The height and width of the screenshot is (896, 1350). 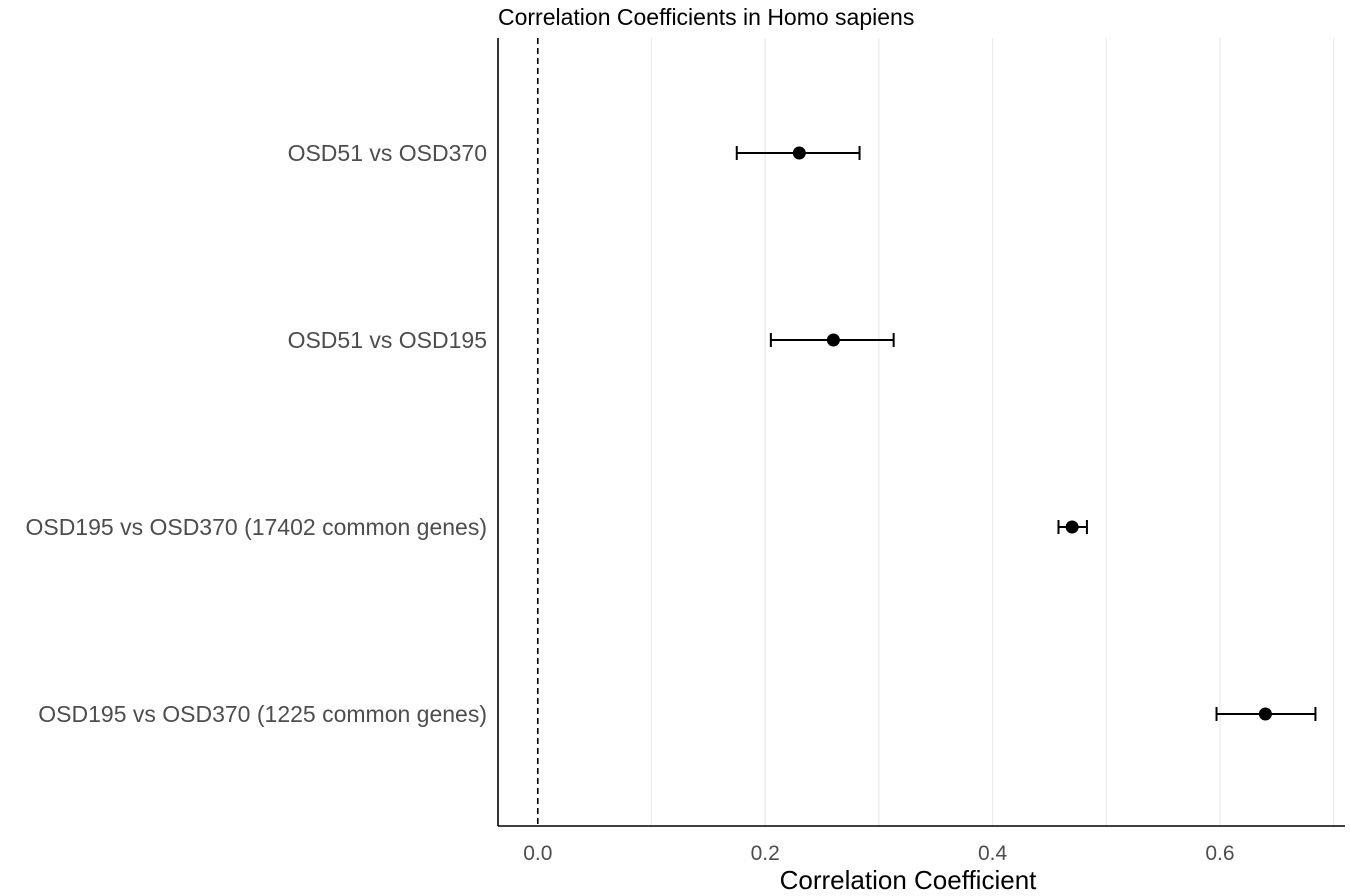 I want to click on x-tick-label: 0.0, so click(x=537, y=853).